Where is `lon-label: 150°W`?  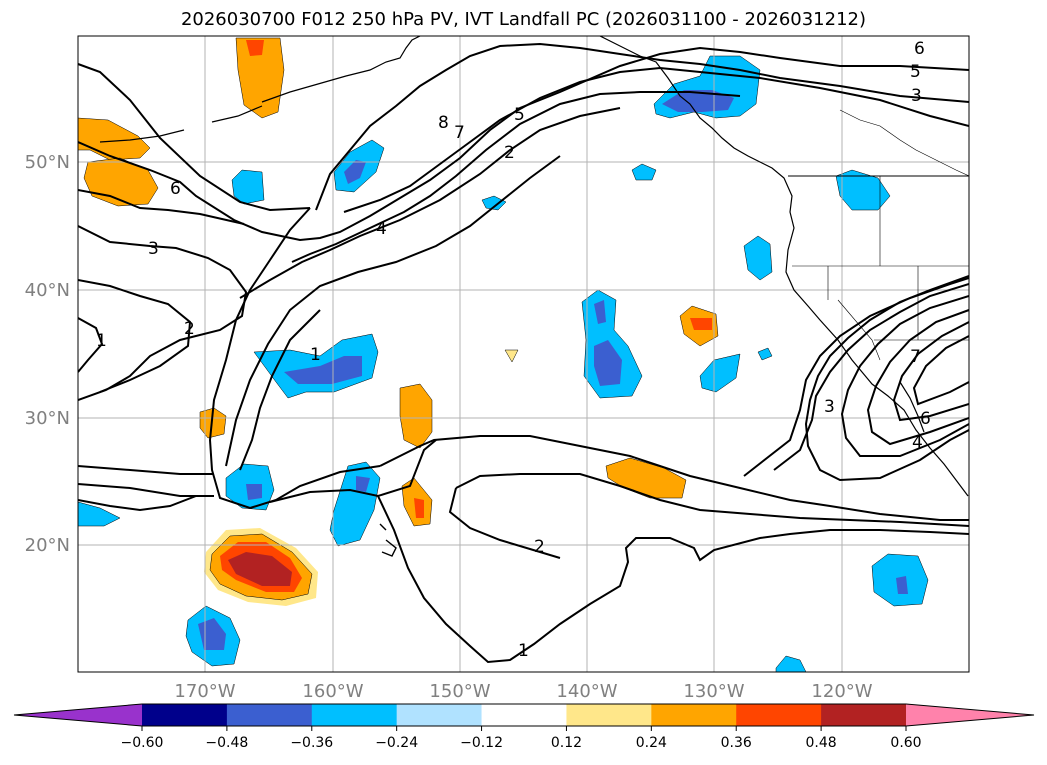 lon-label: 150°W is located at coordinates (459, 691).